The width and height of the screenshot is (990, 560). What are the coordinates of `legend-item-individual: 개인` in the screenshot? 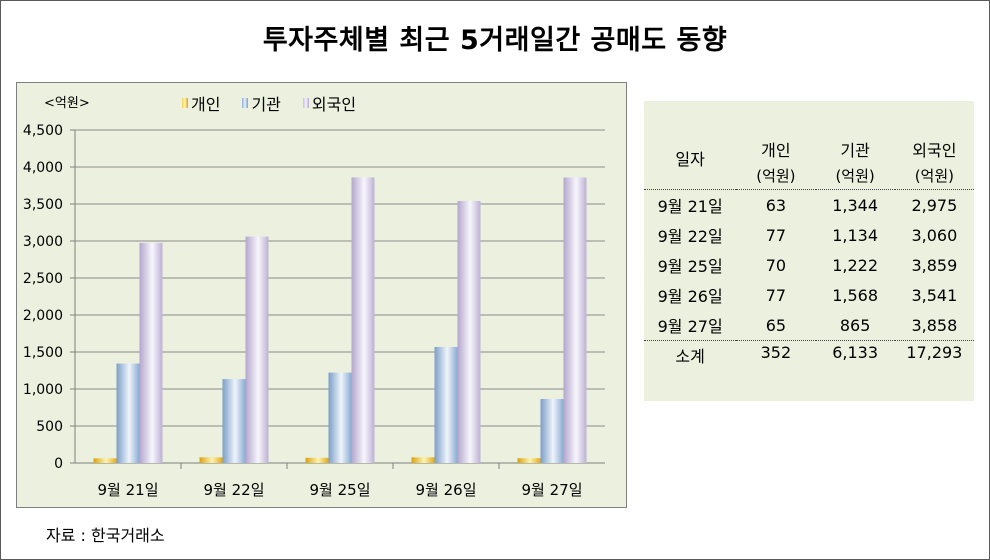 It's located at (201, 103).